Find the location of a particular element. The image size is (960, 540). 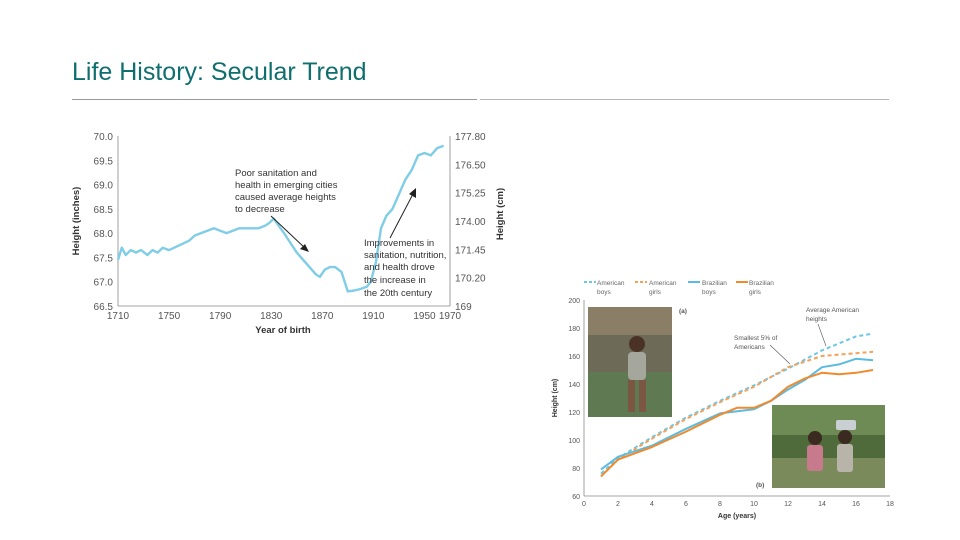

x-tick-label: 1710 is located at coordinates (118, 316).